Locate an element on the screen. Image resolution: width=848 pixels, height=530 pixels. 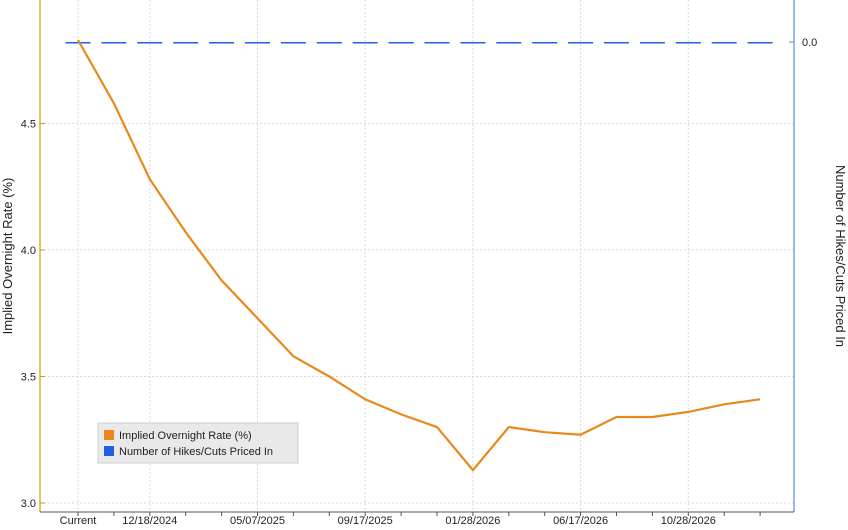
left-tick-label-3: 4.5 is located at coordinates (28, 125).